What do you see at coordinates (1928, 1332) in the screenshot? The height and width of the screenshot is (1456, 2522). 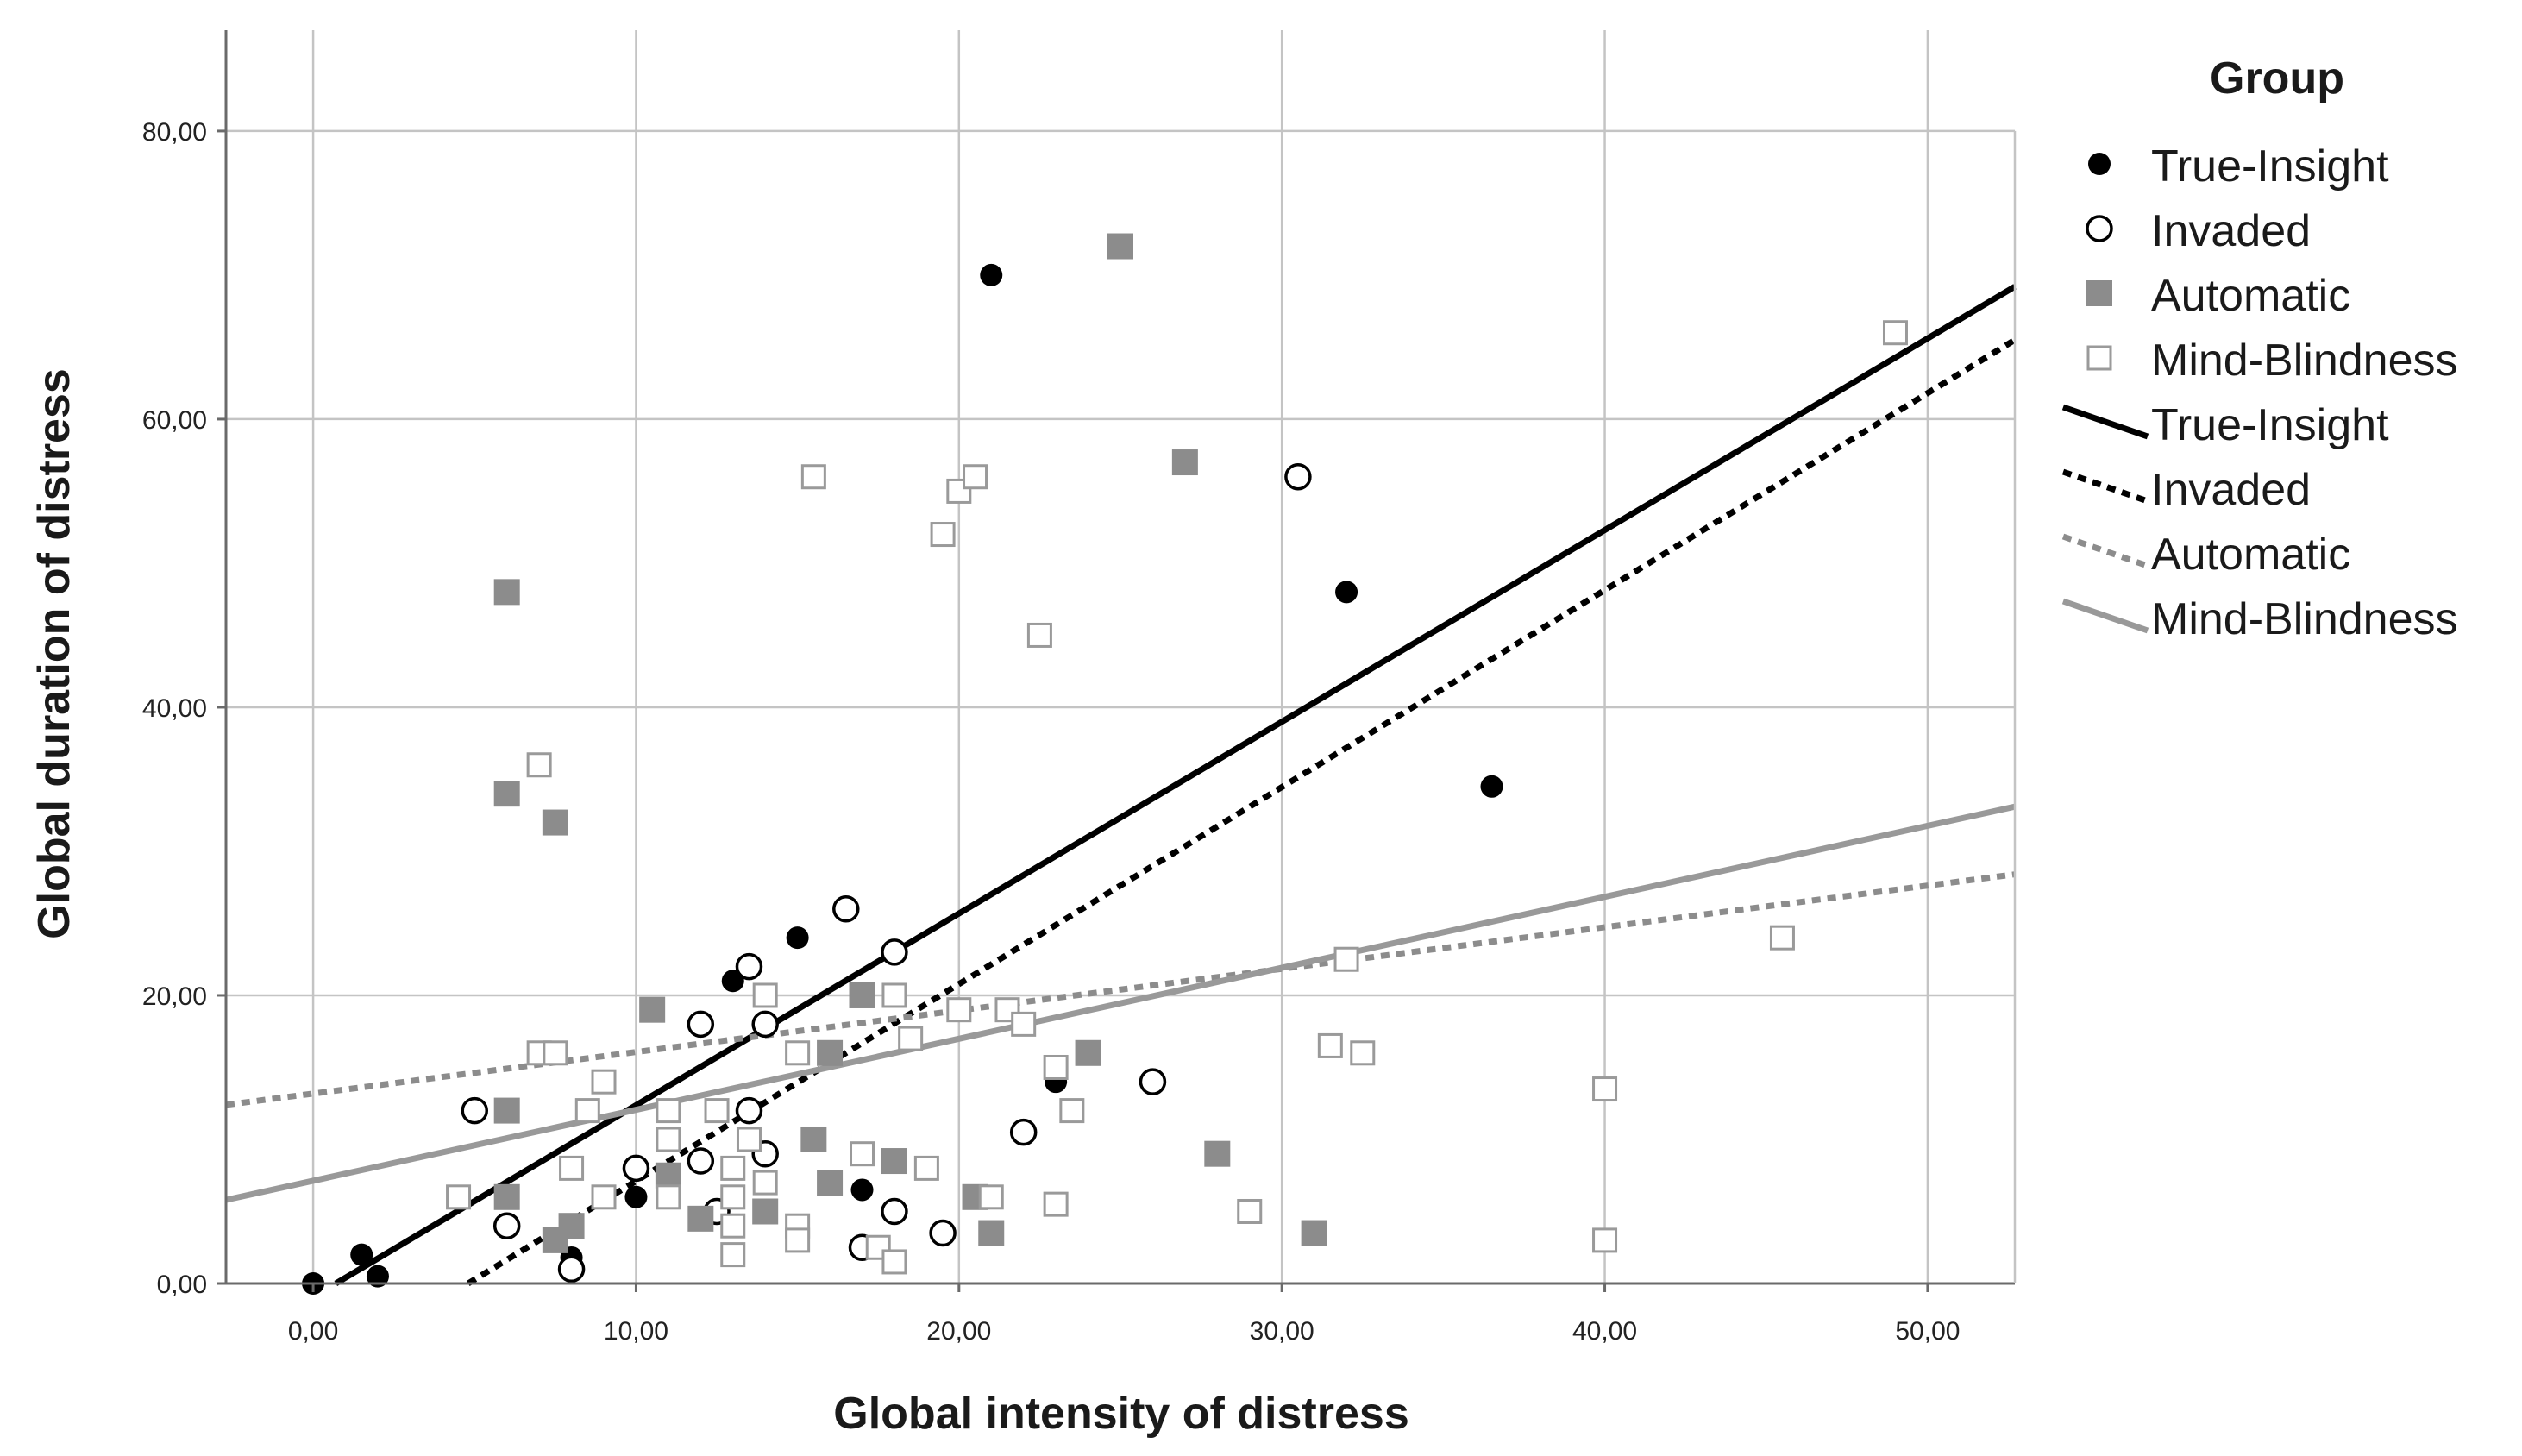 I see `x-tick-label: 50,00` at bounding box center [1928, 1332].